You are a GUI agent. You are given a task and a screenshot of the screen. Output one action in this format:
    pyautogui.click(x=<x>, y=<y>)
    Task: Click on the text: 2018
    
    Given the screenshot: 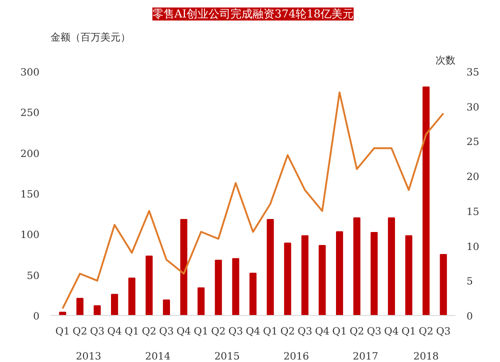 What is the action you would take?
    pyautogui.click(x=426, y=357)
    